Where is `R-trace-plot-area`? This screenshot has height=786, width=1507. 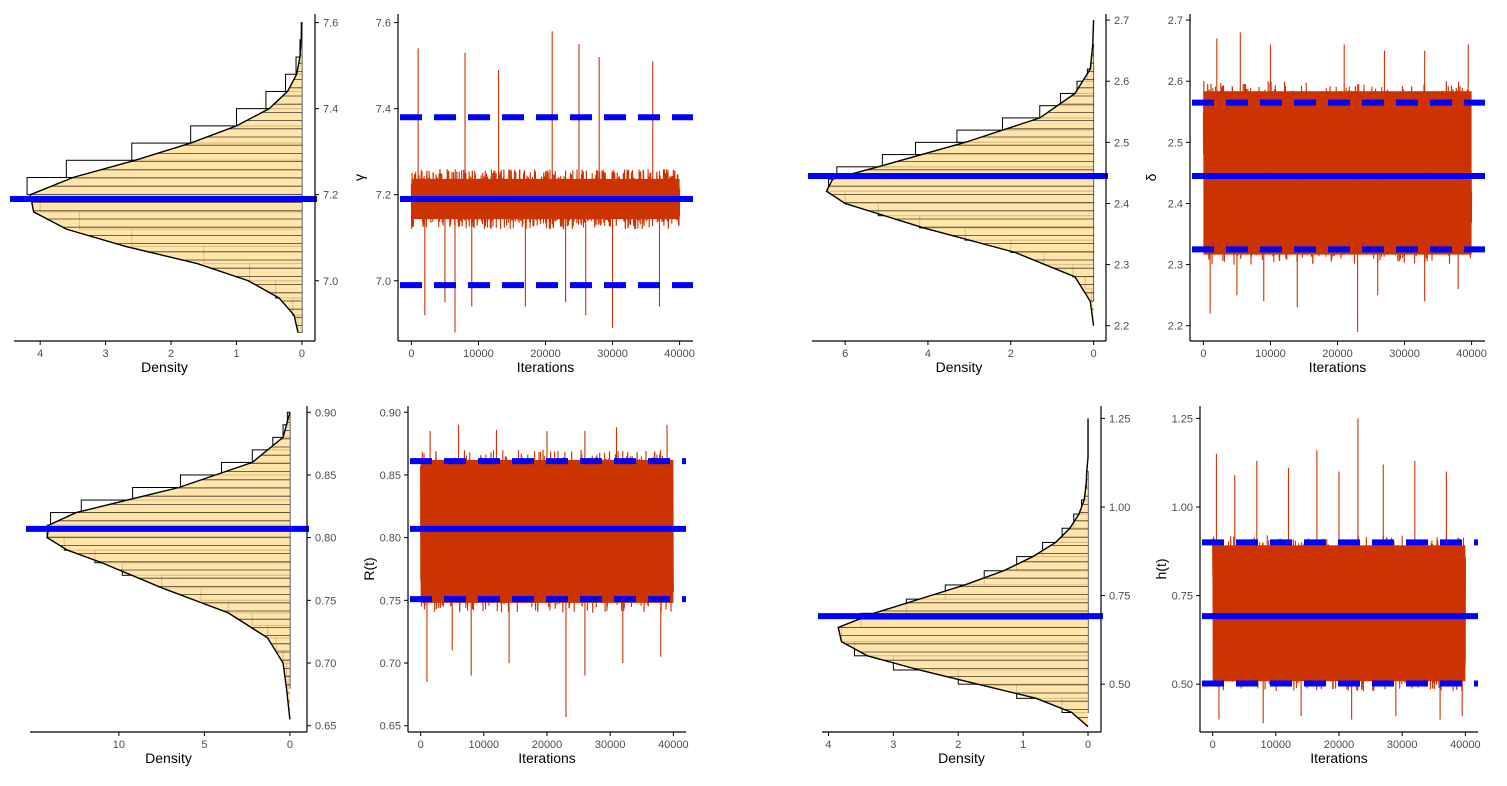 R-trace-plot-area is located at coordinates (547, 570).